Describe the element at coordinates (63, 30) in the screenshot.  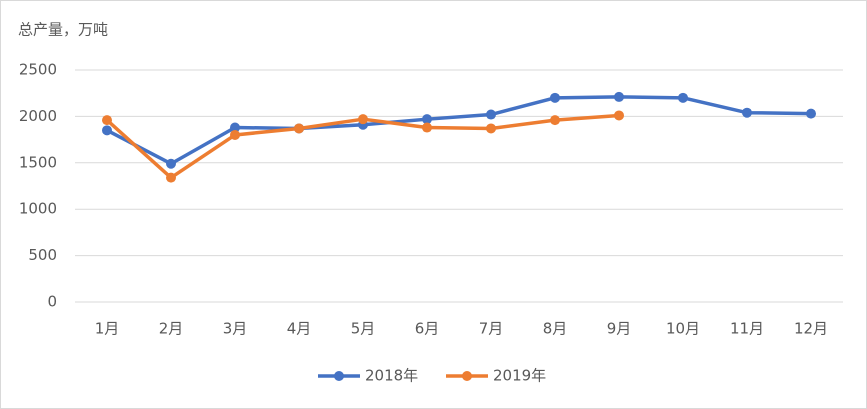
I see `y-axis-label: 总产量，万吨` at that location.